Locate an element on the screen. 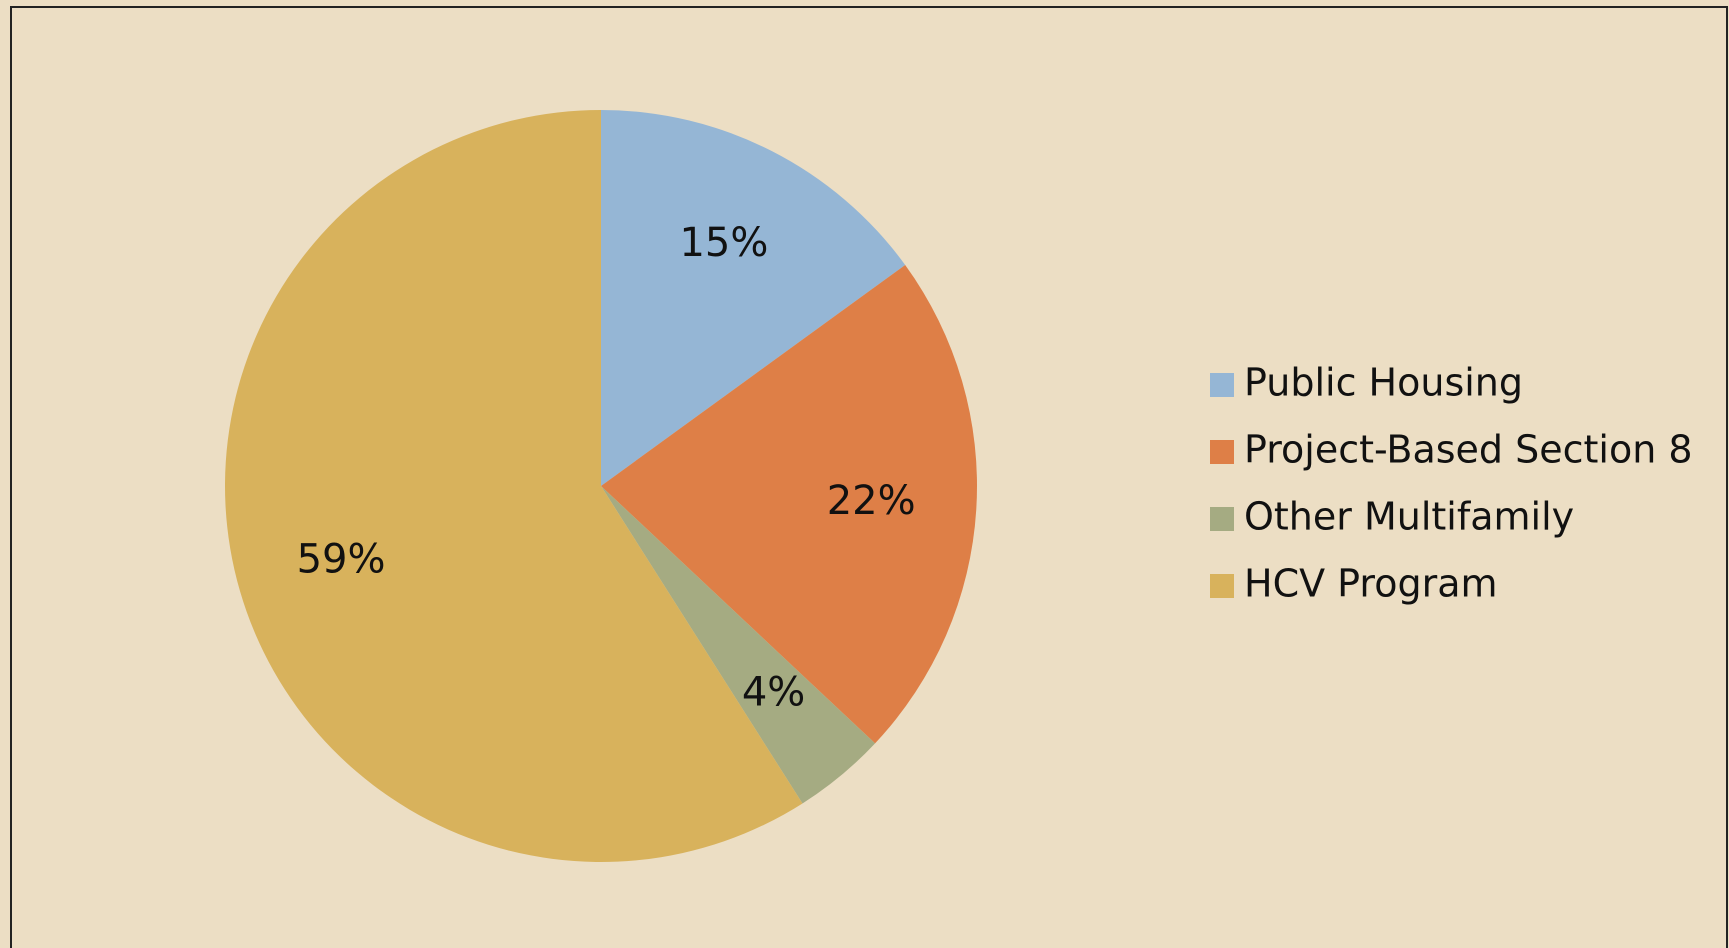  legend-label: Public Housing is located at coordinates (1383, 383).